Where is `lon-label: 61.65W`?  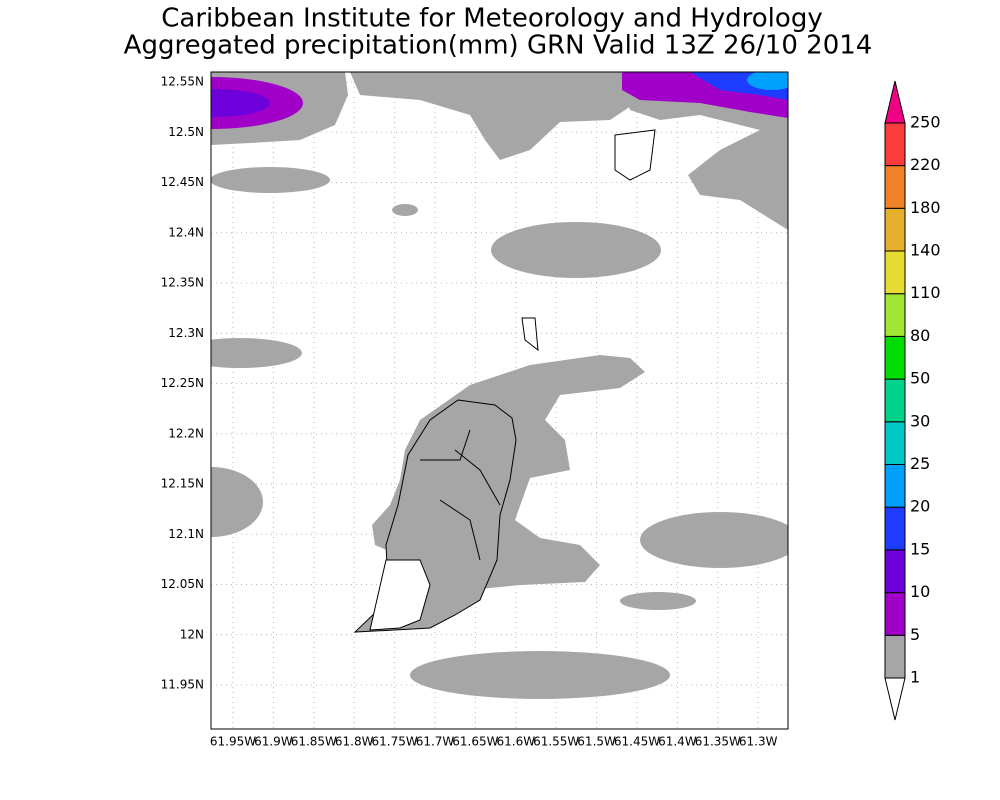
lon-label: 61.65W is located at coordinates (475, 742).